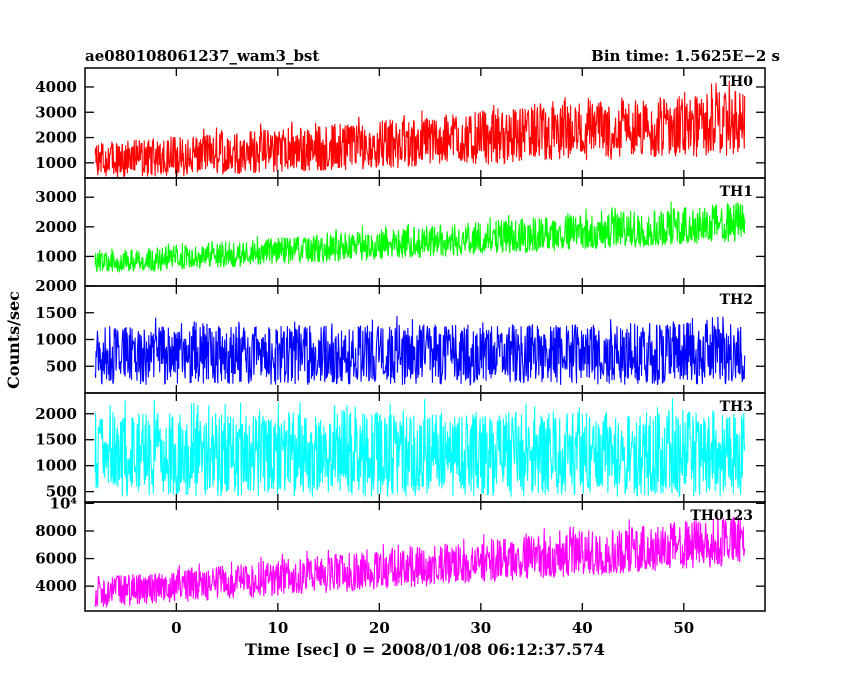 Image resolution: width=850 pixels, height=684 pixels. I want to click on bin-time-label: Bin time: 1.5625E−2 s, so click(685, 56).